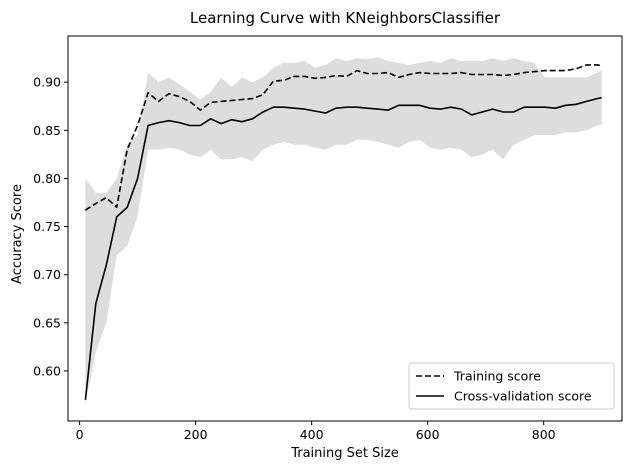 This screenshot has width=630, height=470. I want to click on y-tick-label: 0.70, so click(47, 274).